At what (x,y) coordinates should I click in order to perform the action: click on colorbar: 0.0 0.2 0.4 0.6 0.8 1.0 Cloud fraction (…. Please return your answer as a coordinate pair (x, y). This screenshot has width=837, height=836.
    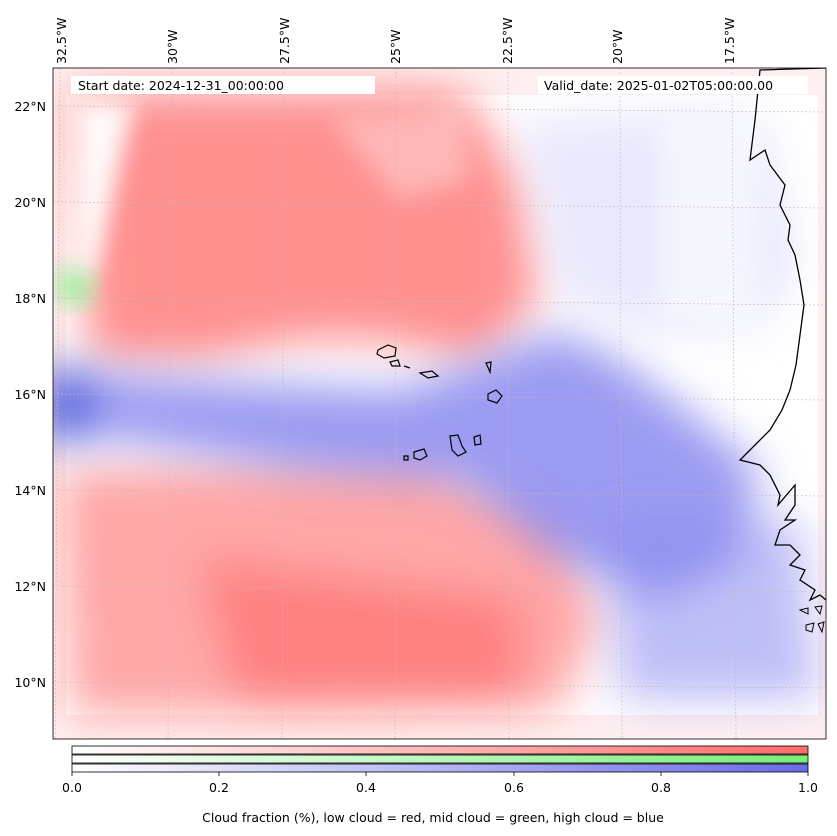
    Looking at the image, I should click on (440, 785).